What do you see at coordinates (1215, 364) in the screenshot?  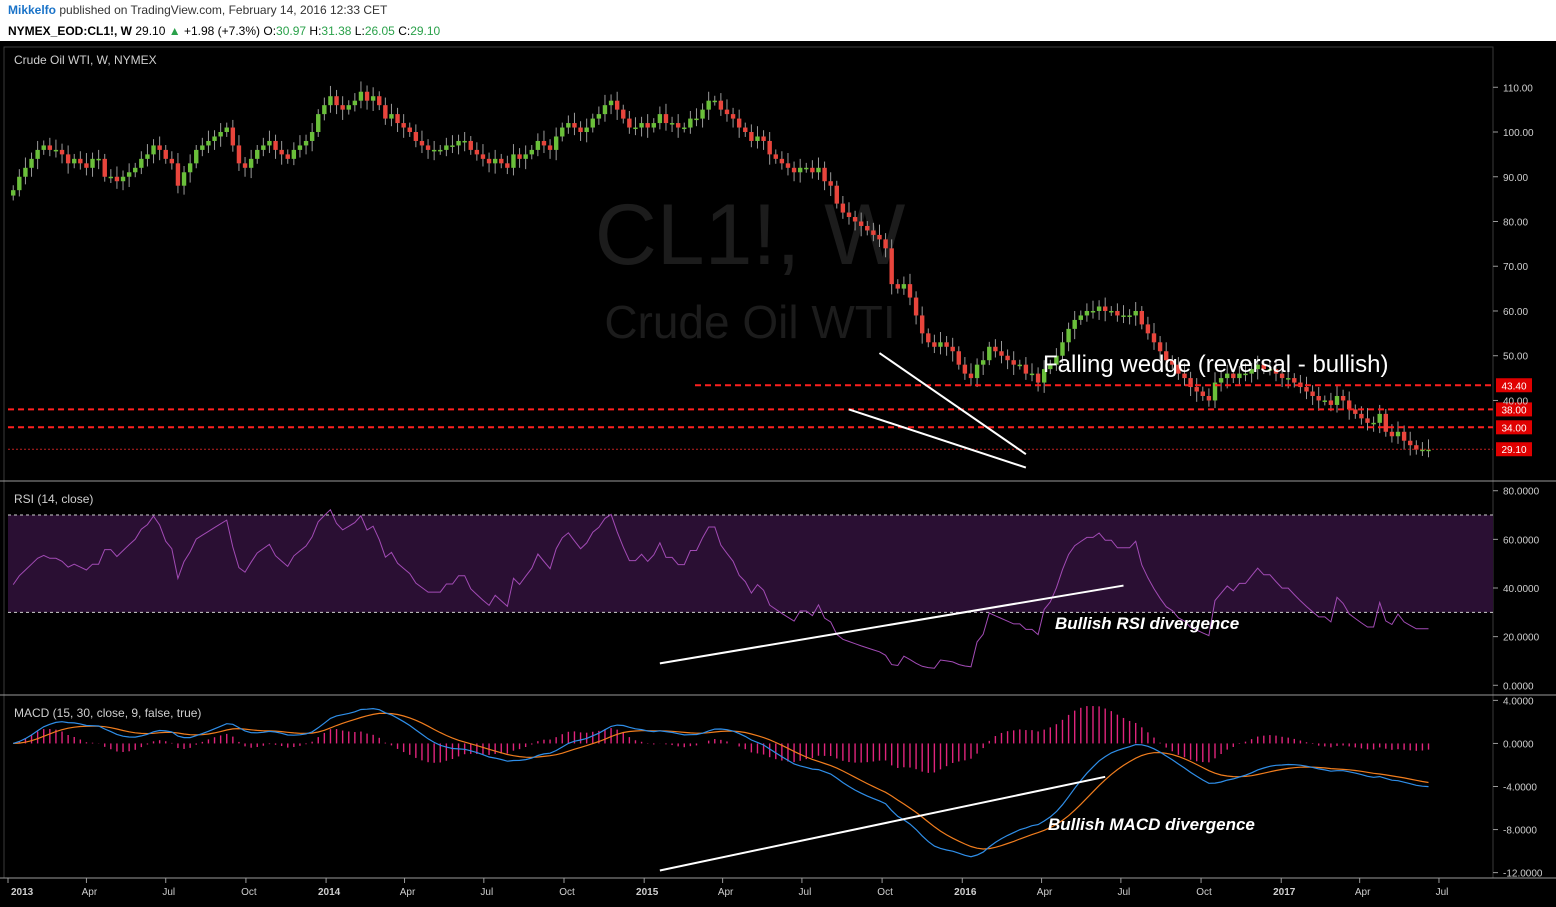 I see `wedge-annotation: Falling wedge (reversal - bullish)` at bounding box center [1215, 364].